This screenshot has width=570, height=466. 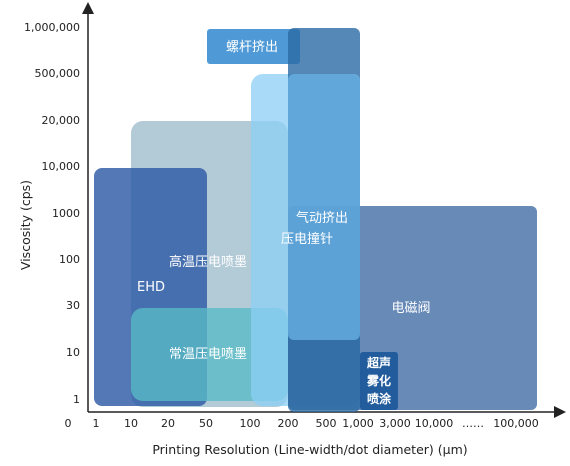 What do you see at coordinates (69, 259) in the screenshot?
I see `y-tick-label: 100` at bounding box center [69, 259].